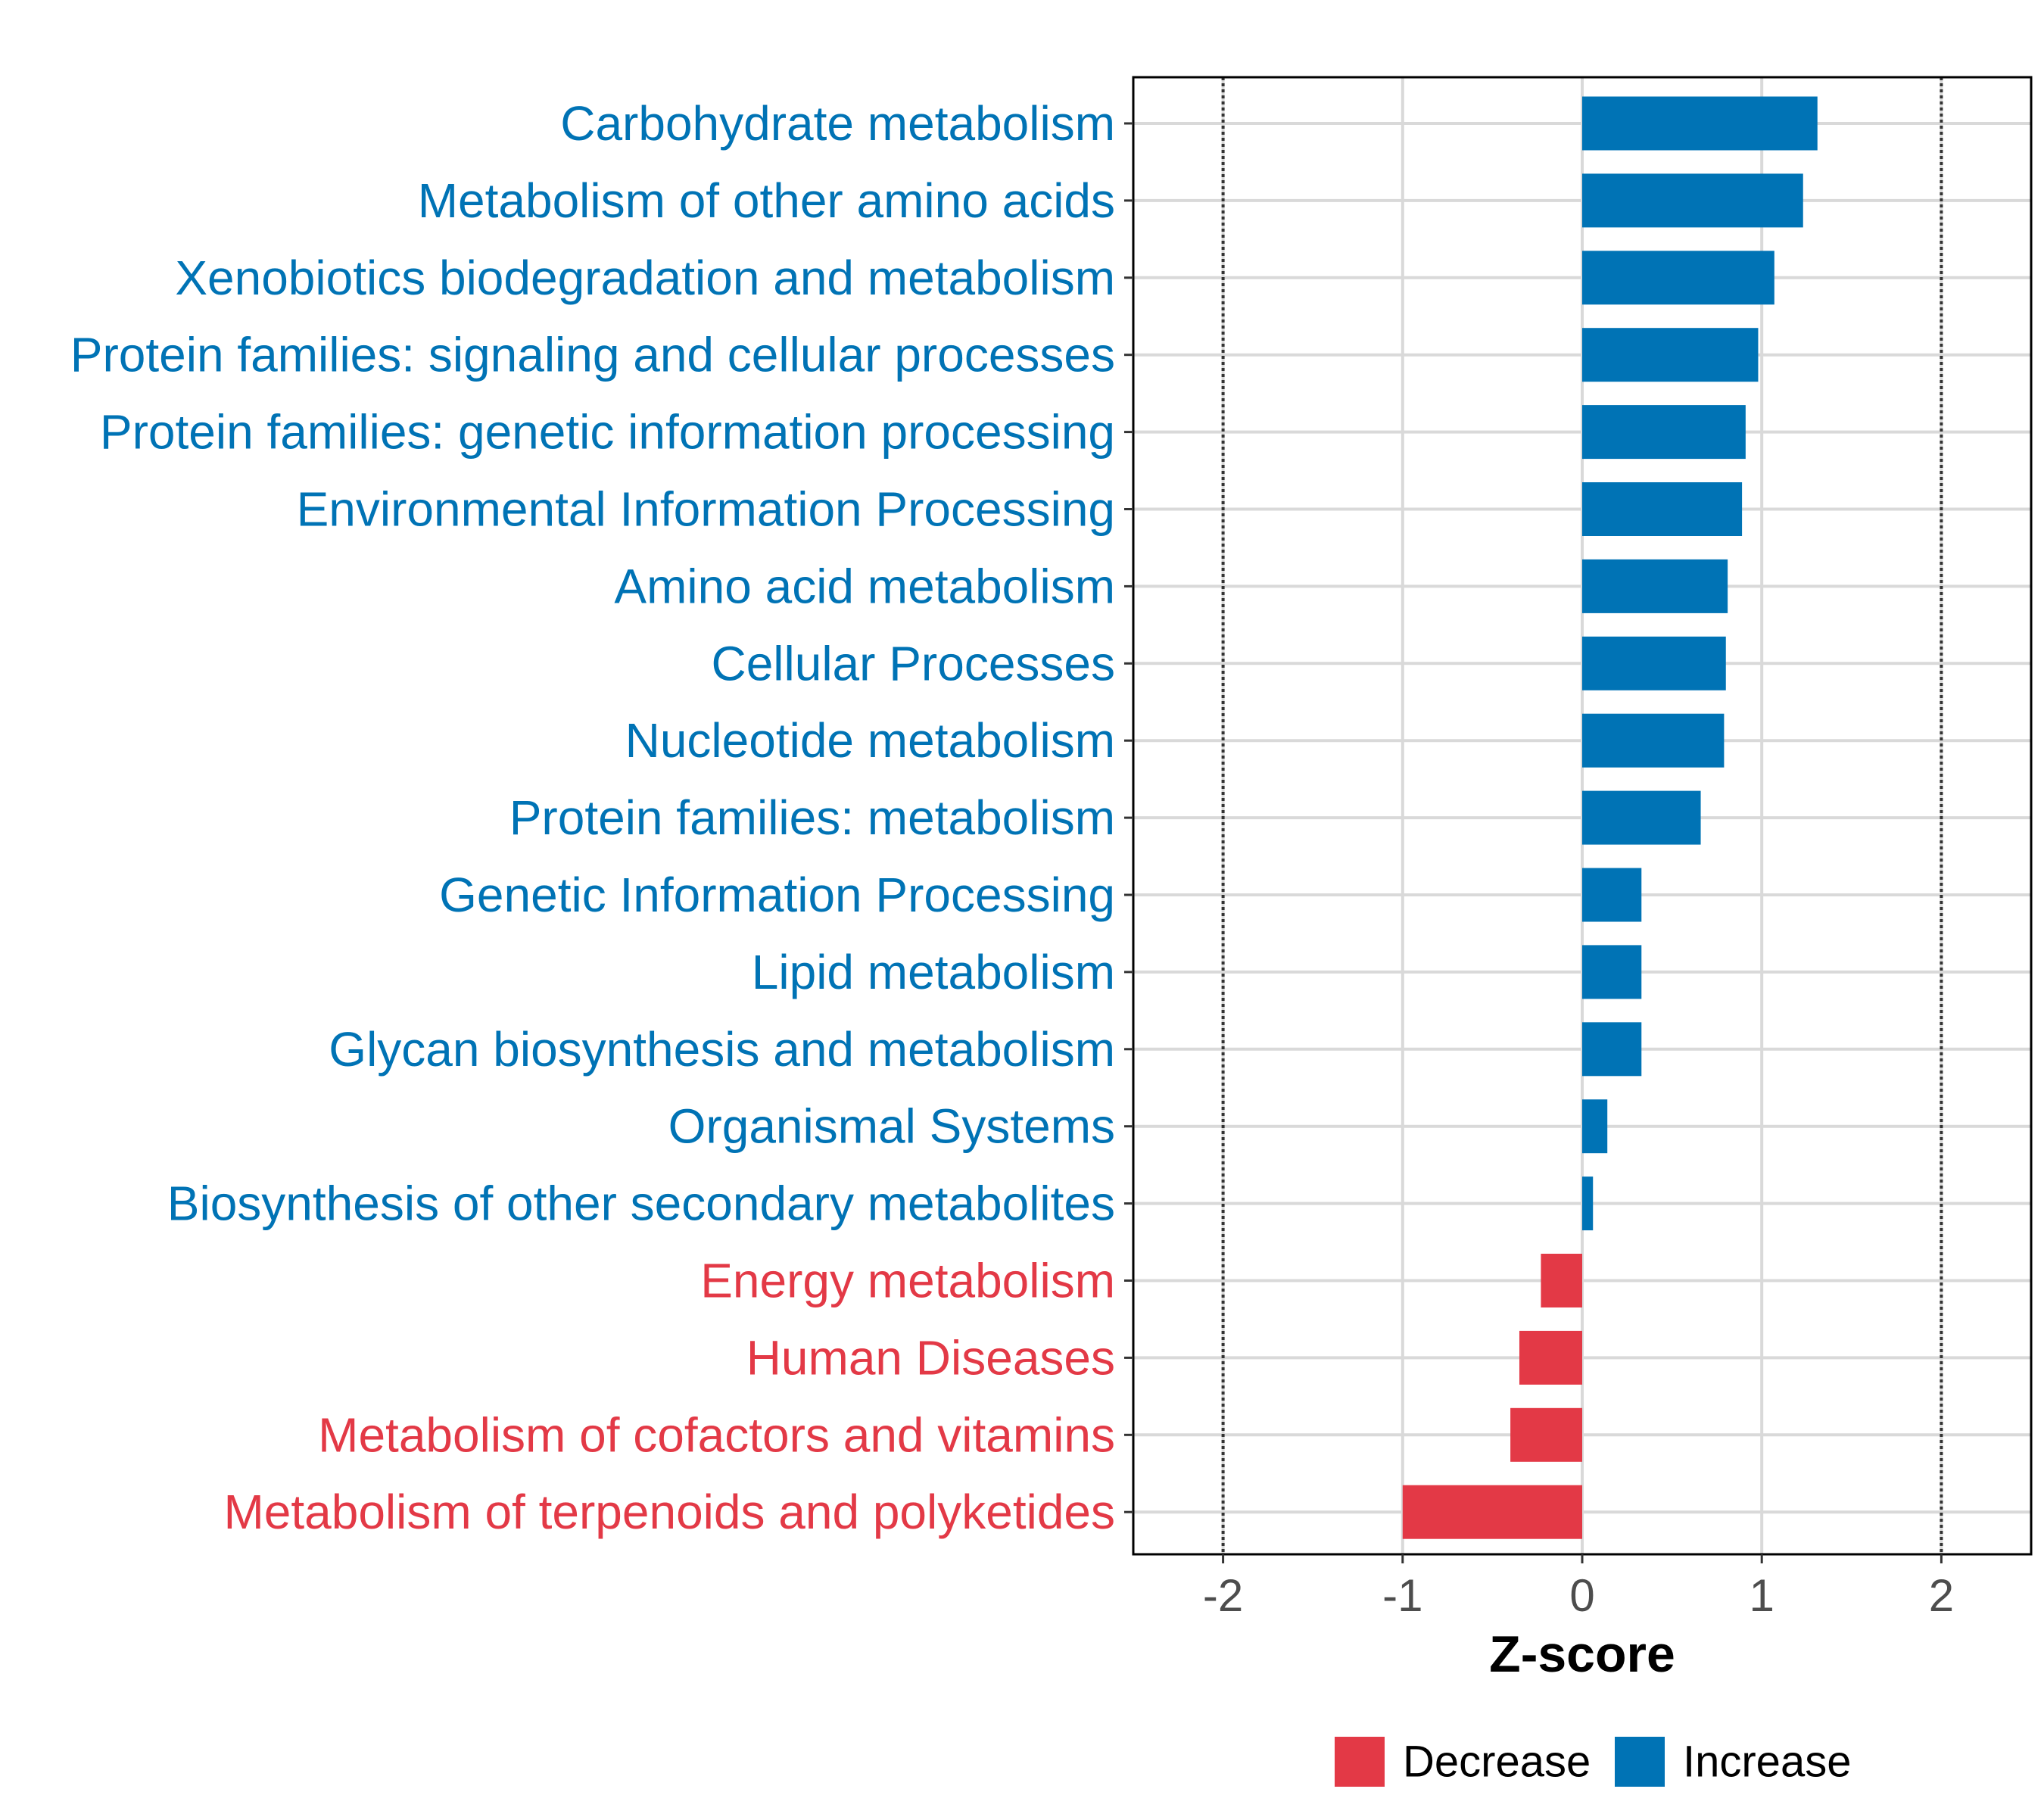 The image size is (2044, 1817). Describe the element at coordinates (907, 1281) in the screenshot. I see `category-label: Energy metabolism` at that location.